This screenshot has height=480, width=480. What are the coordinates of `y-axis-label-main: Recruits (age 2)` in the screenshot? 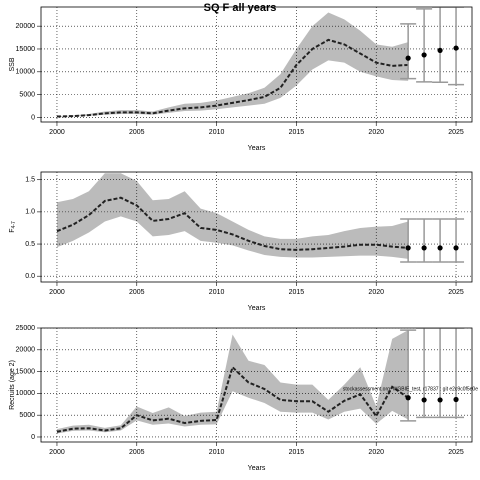 It's located at (12, 385).